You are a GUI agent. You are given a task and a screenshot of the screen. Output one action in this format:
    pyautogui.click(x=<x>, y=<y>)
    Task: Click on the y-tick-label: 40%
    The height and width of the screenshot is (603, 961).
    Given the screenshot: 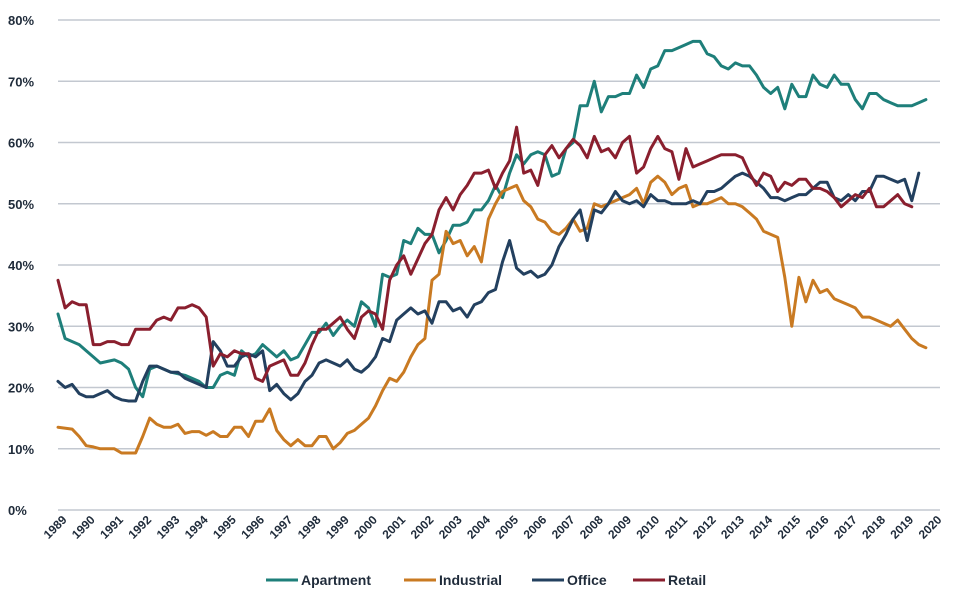 What is the action you would take?
    pyautogui.click(x=21, y=265)
    